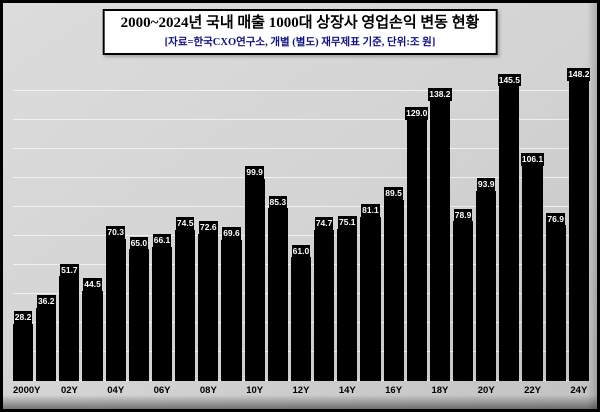  Describe the element at coordinates (440, 224) in the screenshot. I see `bar-column: 138.2` at that location.